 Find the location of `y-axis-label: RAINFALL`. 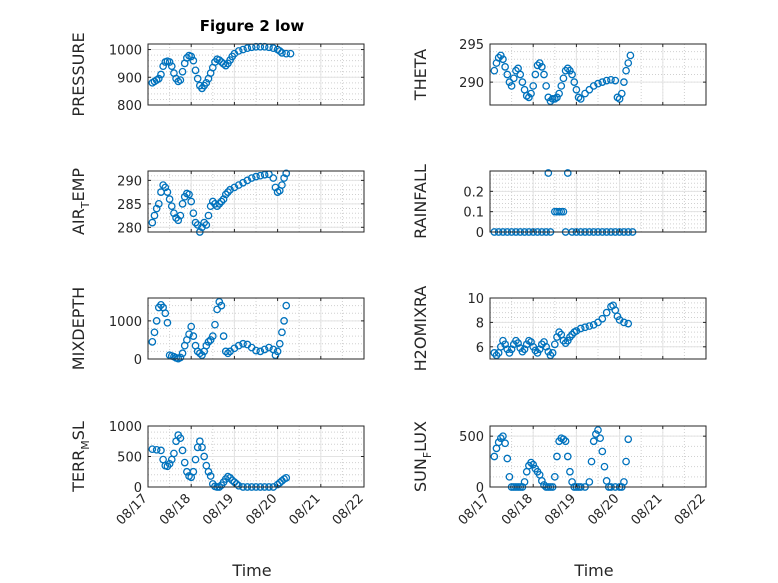

y-axis-label: RAINFALL is located at coordinates (420, 201).